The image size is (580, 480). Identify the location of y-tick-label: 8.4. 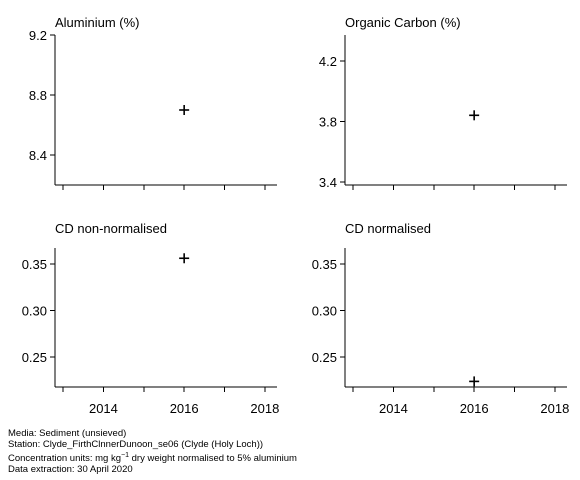
(38, 155).